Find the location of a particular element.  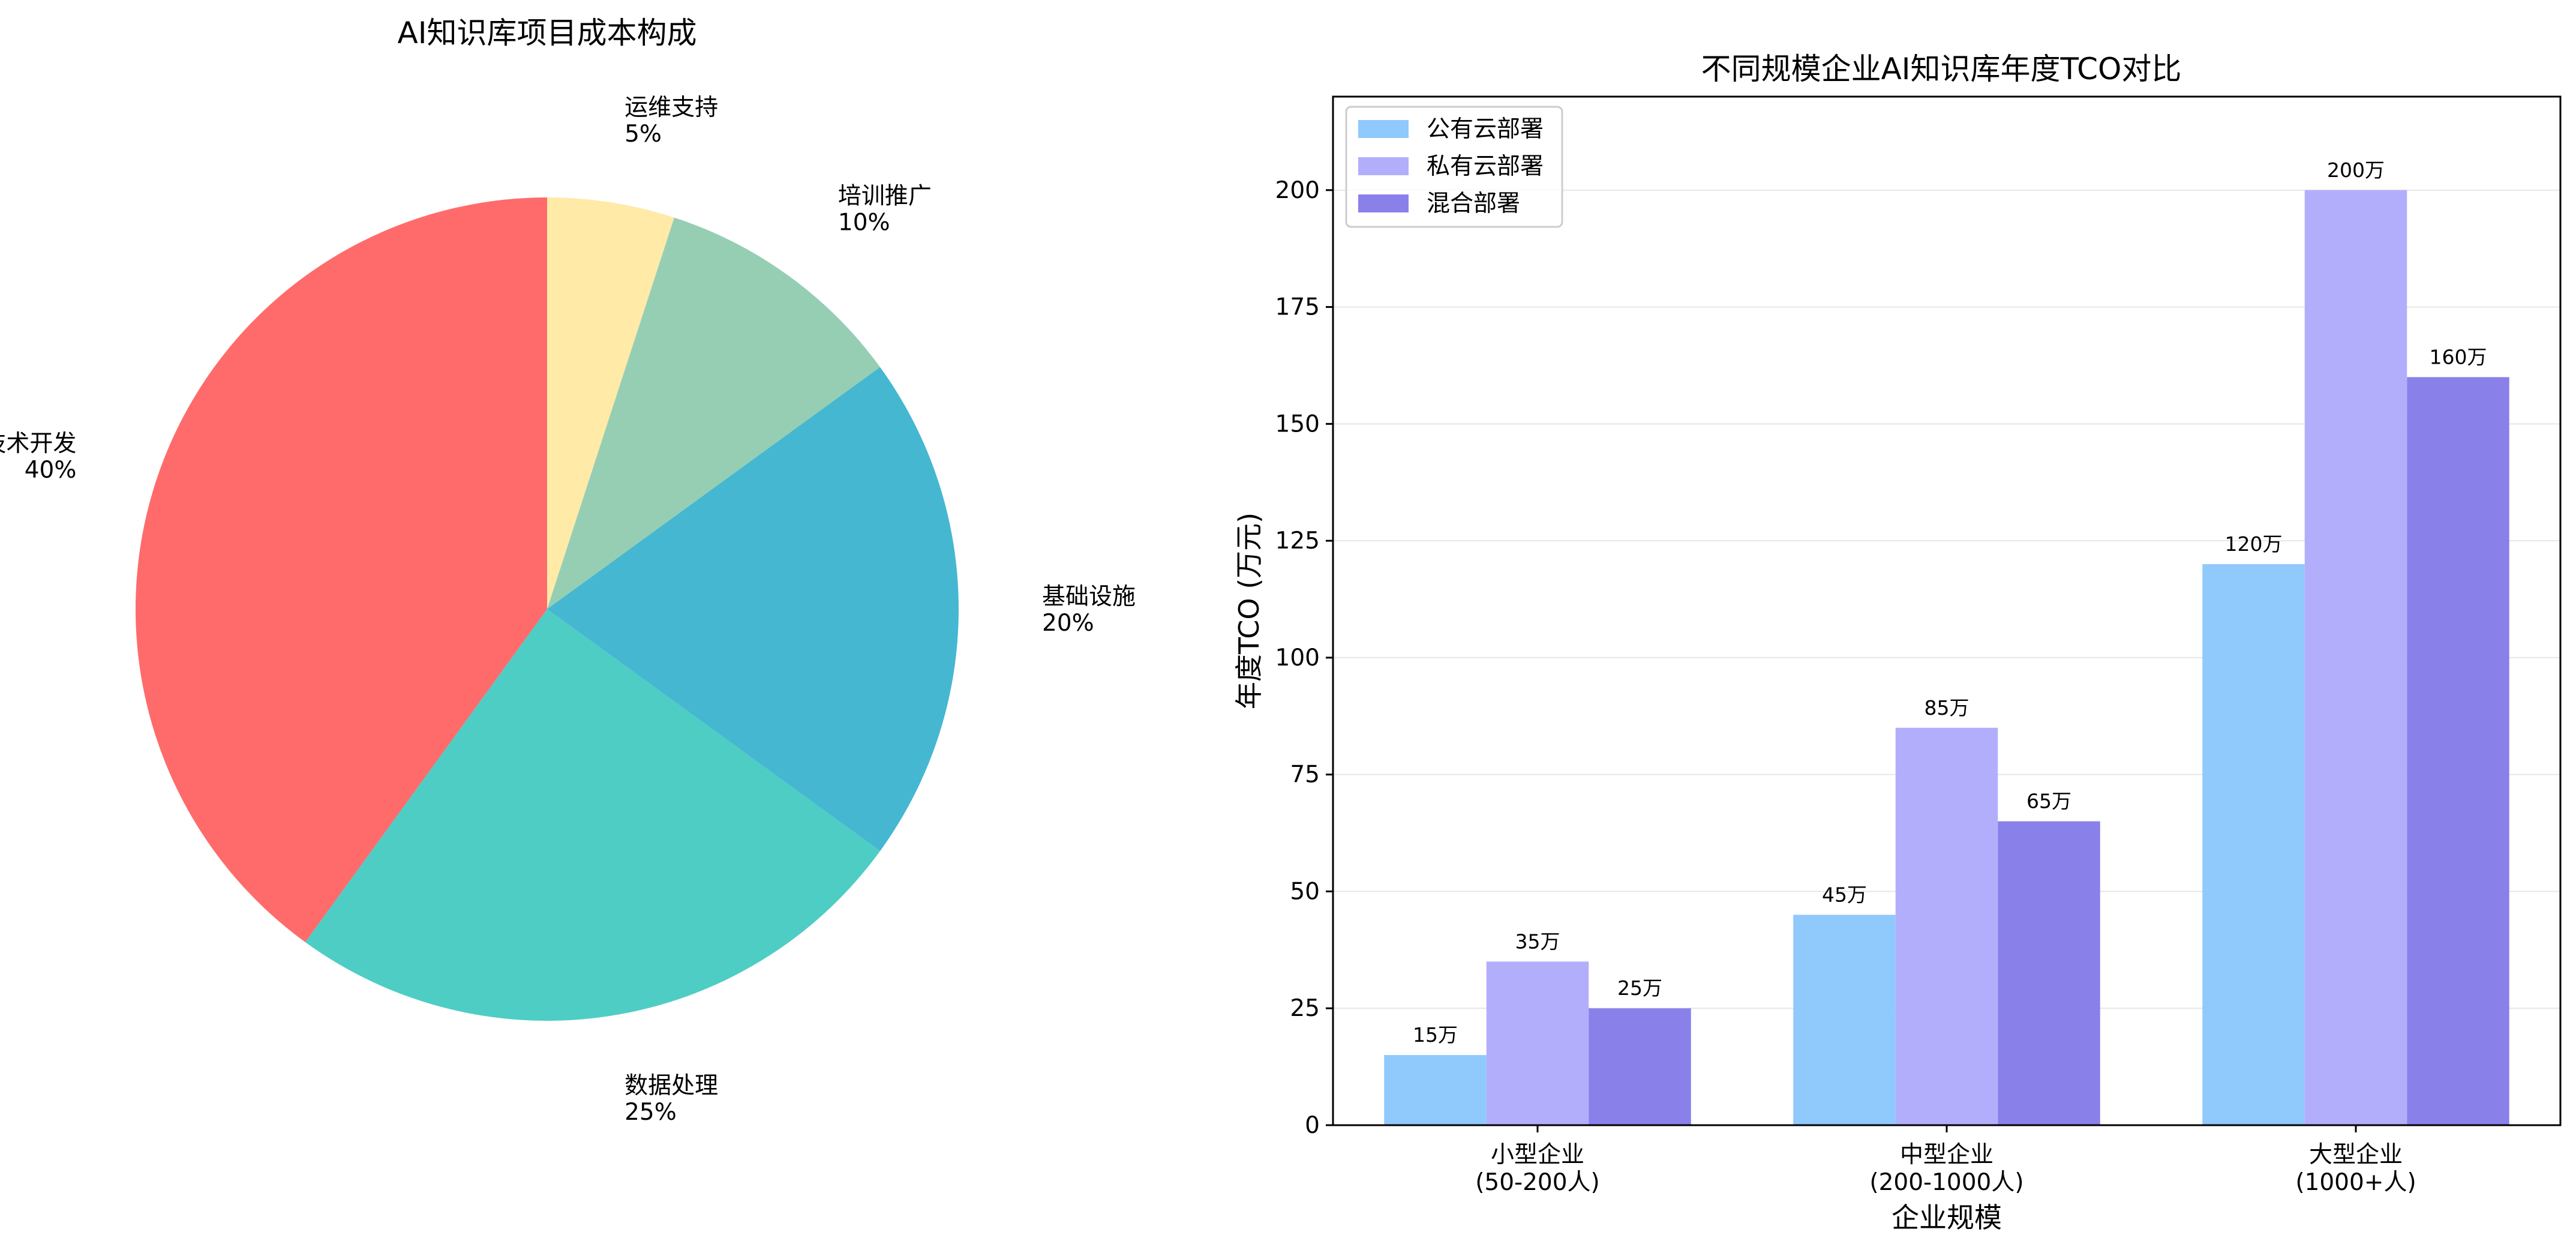

legend-swatch-混合部署 is located at coordinates (1383, 203).